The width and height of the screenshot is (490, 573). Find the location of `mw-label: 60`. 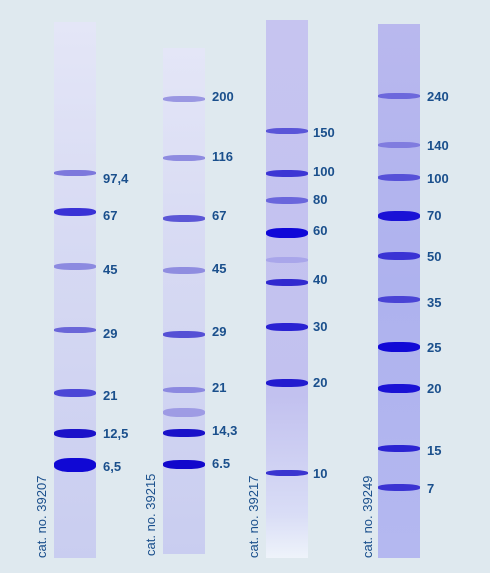

mw-label: 60 is located at coordinates (320, 230).